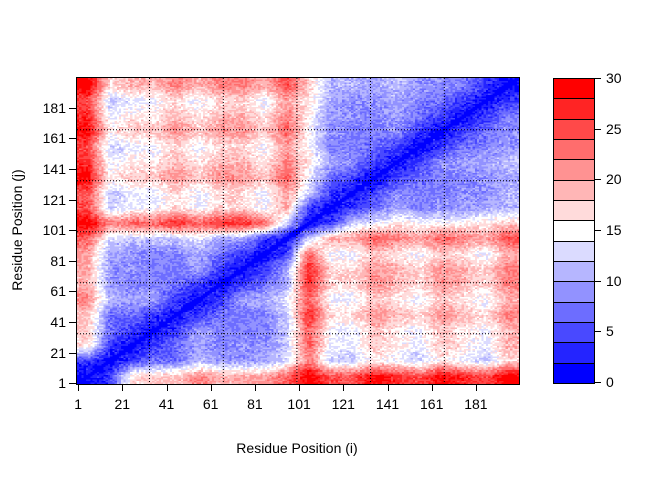 Image resolution: width=672 pixels, height=480 pixels. What do you see at coordinates (343, 404) in the screenshot?
I see `x-tick-label: 121` at bounding box center [343, 404].